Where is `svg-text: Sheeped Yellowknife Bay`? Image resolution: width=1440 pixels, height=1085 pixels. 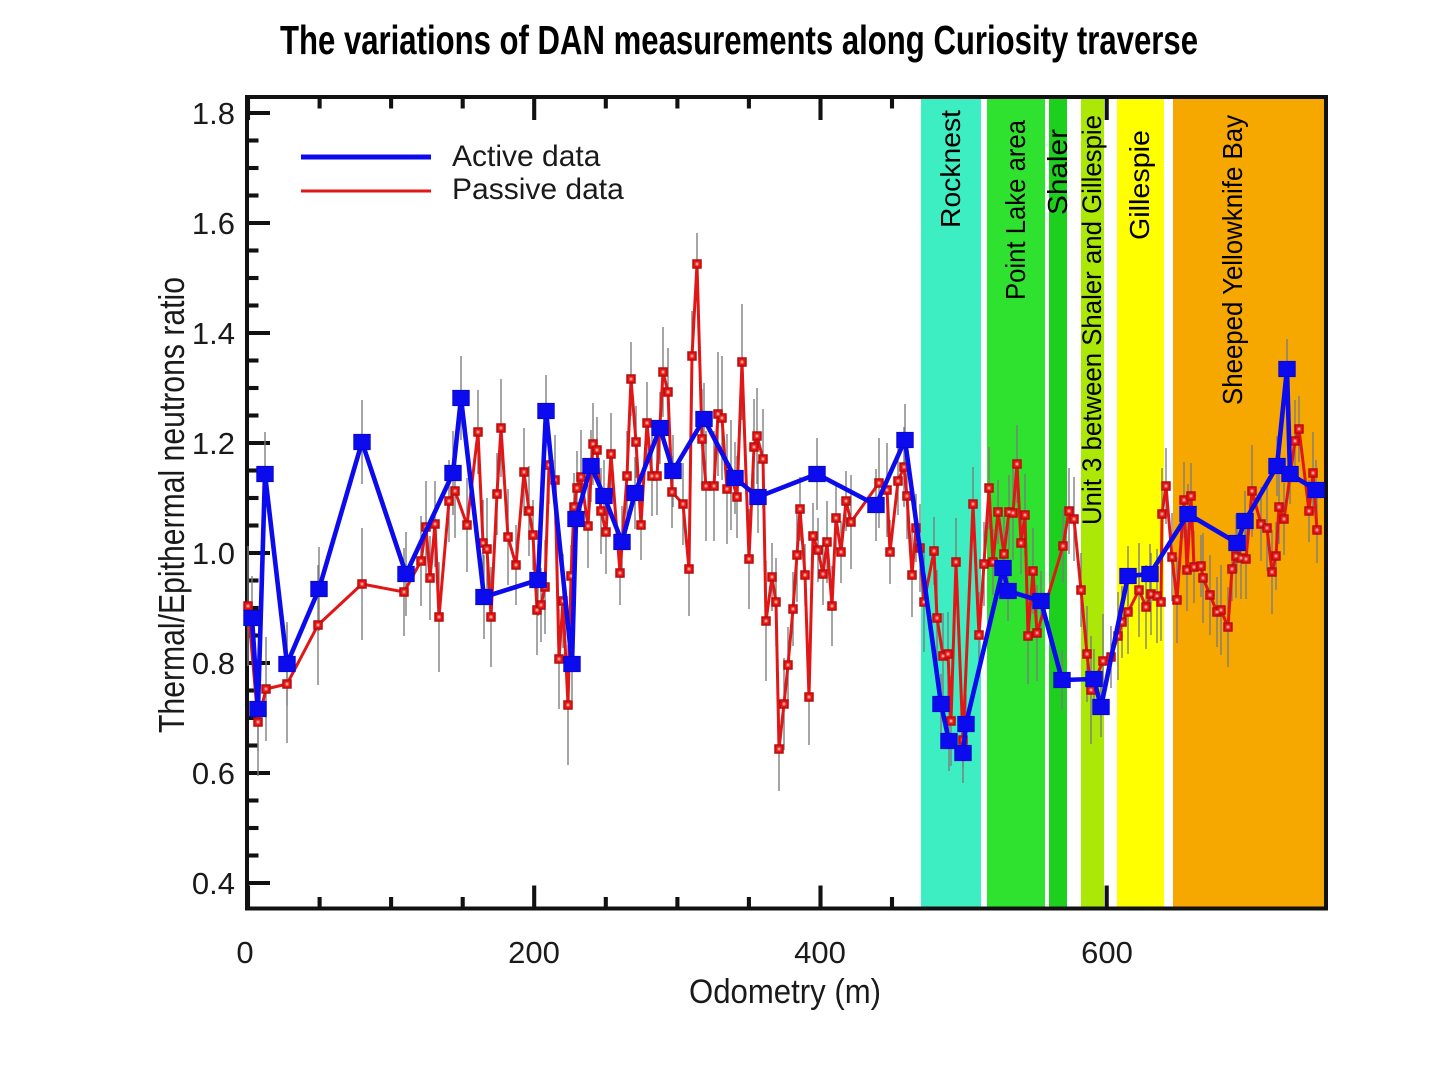 svg-text: Sheeped Yellowknife Bay is located at coordinates (1232, 260).